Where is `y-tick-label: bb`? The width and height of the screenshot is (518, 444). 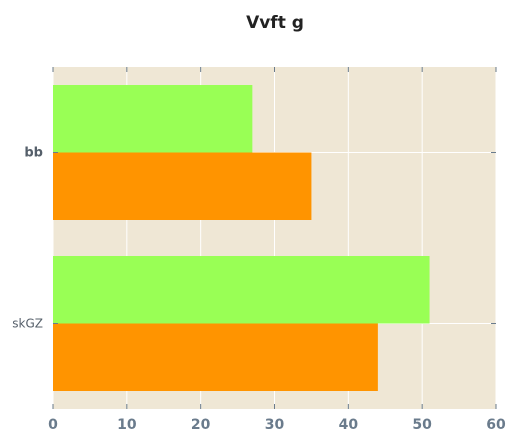
y-tick-label: bb is located at coordinates (33, 153).